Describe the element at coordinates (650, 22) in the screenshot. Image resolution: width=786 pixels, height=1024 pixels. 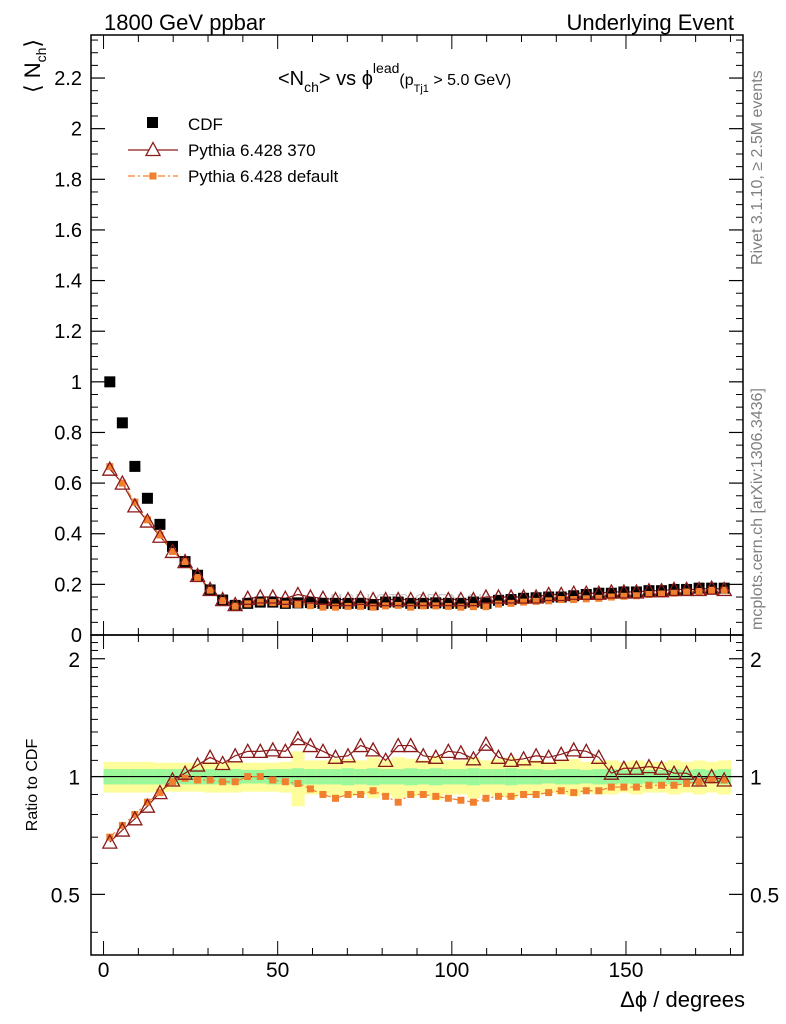
I see `header-right: Underlying Event` at that location.